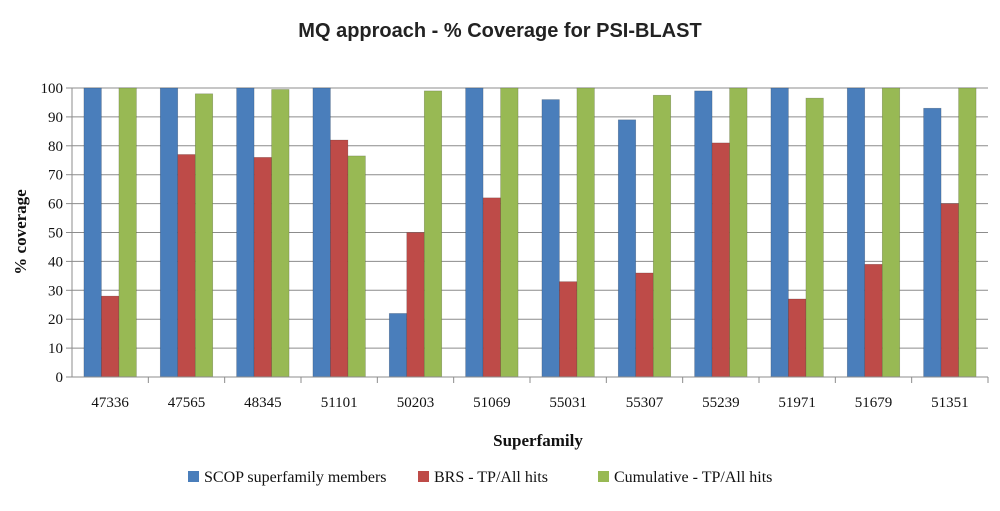  What do you see at coordinates (55, 147) in the screenshot?
I see `y-tick-label: 80` at bounding box center [55, 147].